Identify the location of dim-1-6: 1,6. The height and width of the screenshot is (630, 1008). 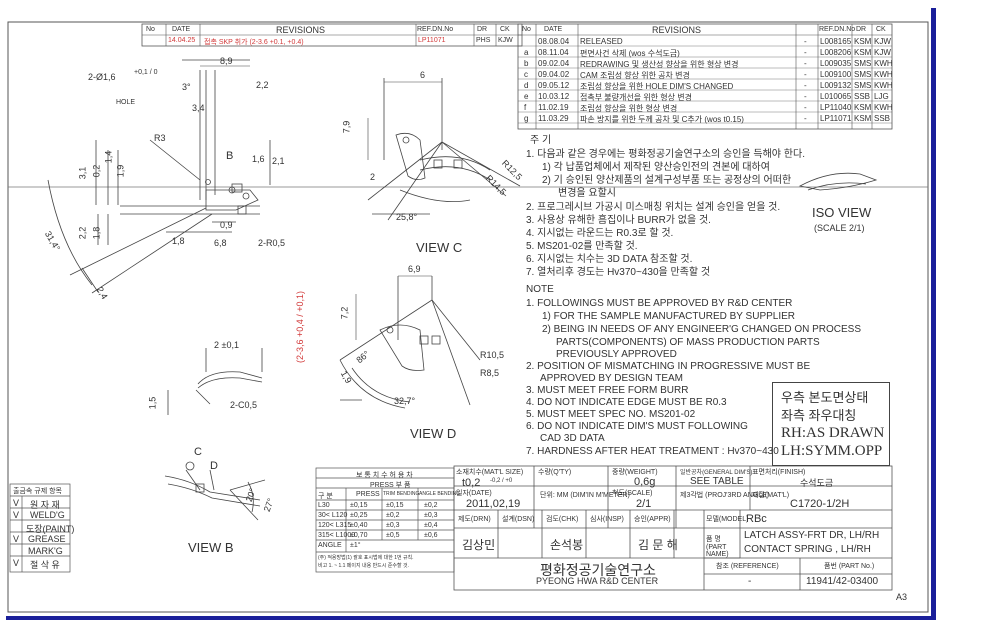
(258, 159).